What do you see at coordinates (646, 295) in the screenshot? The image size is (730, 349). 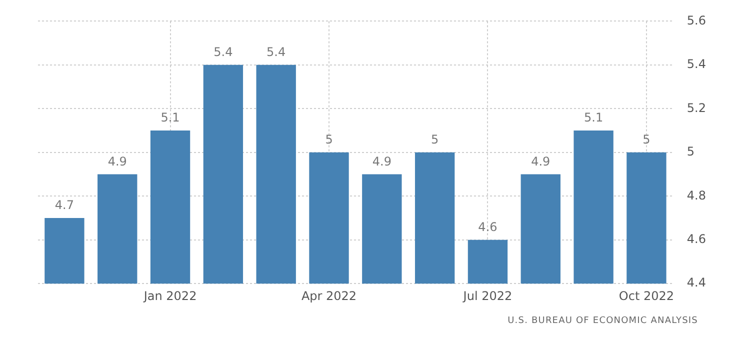 I see `x-tick-label: Oct 2022` at bounding box center [646, 295].